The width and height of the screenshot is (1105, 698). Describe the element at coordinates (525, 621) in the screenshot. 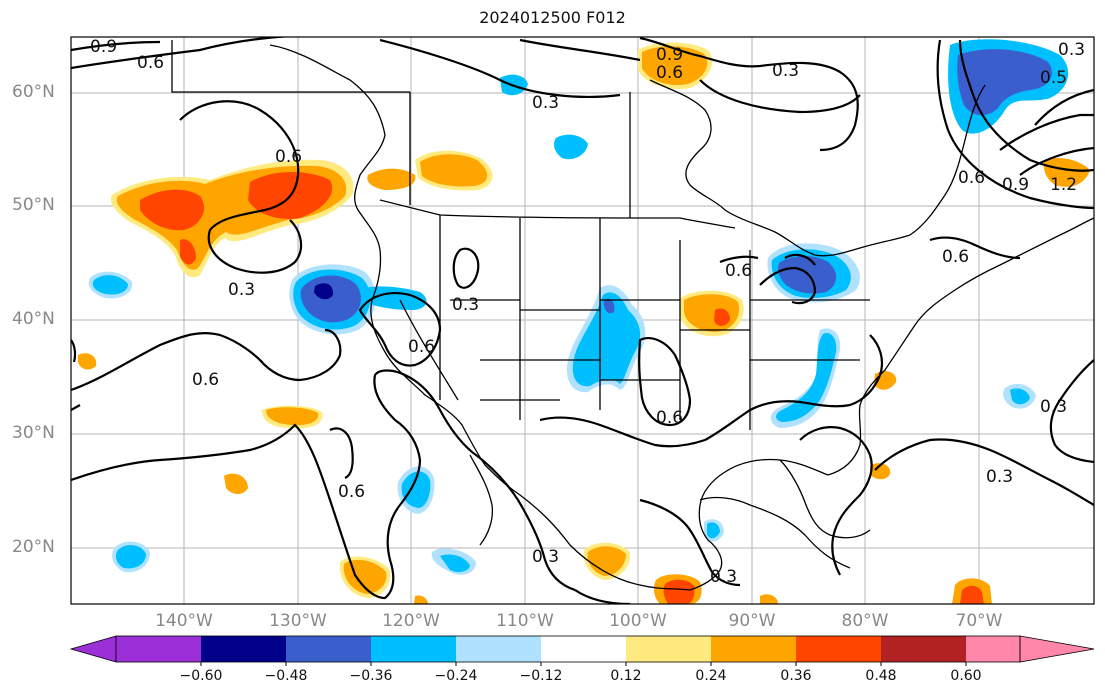

I see `lon-label: 110°W` at that location.